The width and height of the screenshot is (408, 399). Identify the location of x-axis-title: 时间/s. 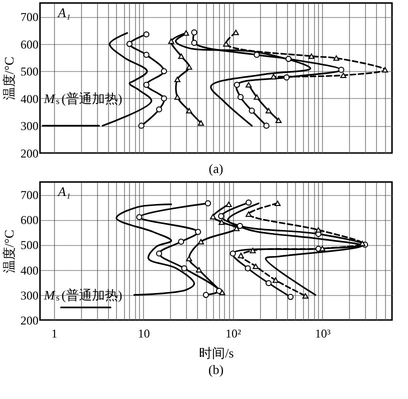
(216, 353).